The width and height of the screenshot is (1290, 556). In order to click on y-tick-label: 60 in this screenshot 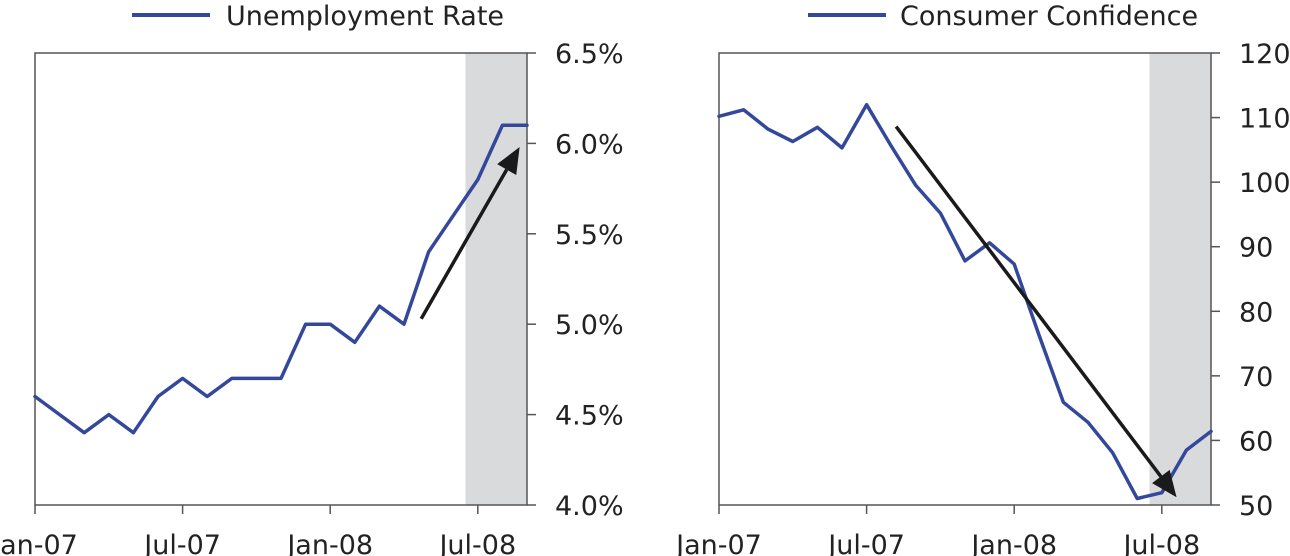, I will do `click(1256, 441)`.